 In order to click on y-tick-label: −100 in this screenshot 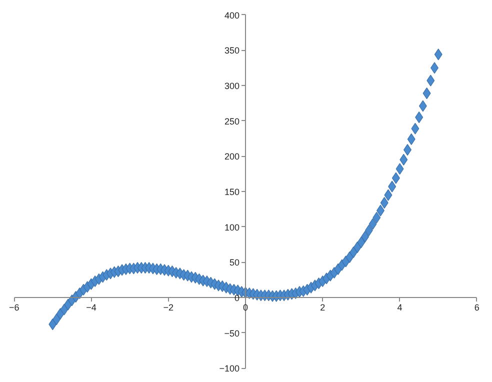, I will do `click(229, 369)`.